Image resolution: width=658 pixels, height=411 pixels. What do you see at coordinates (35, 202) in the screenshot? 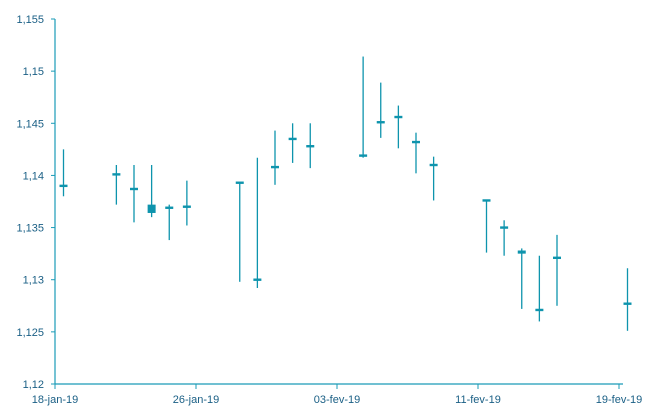
I see `y-axis-ticks: 1,12 1,125 1,13 1,135 1,14 1,145 1,15 1,155` at bounding box center [35, 202].